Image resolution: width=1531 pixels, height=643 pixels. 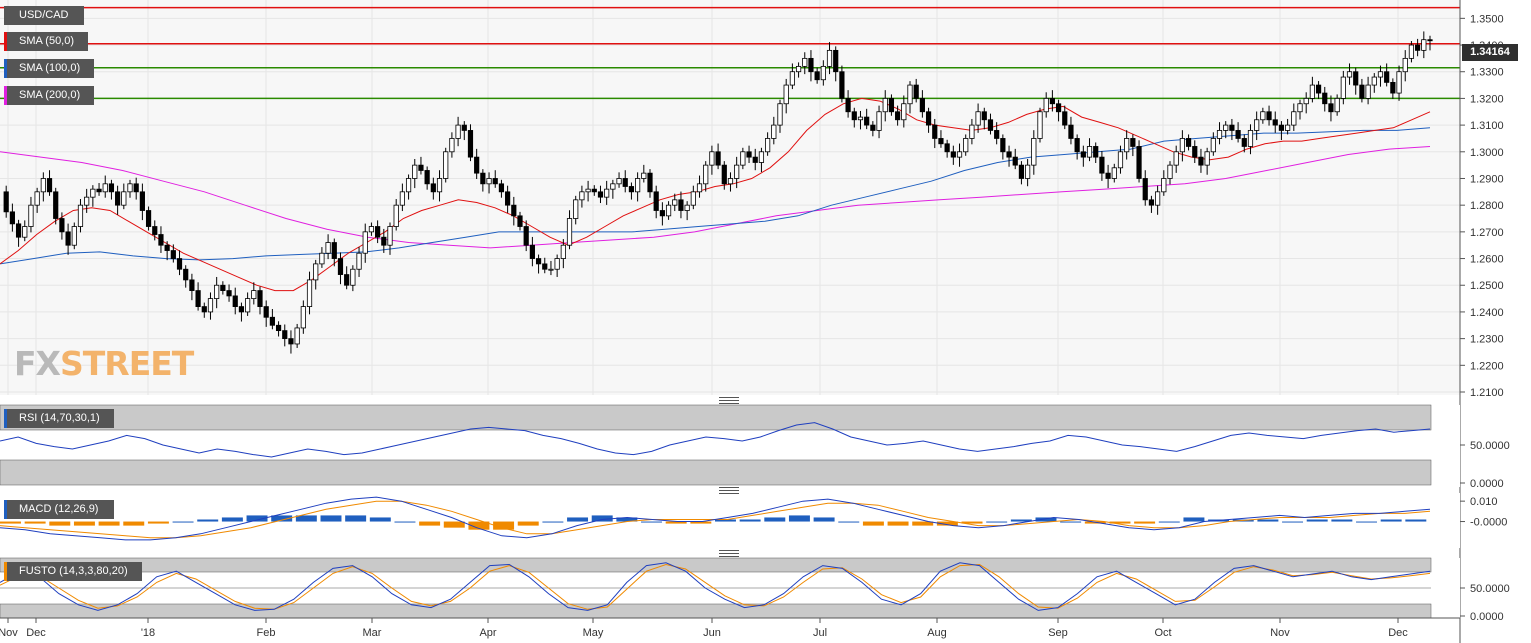 I want to click on legend-sma-100: SMA (100,0), so click(x=49, y=68).